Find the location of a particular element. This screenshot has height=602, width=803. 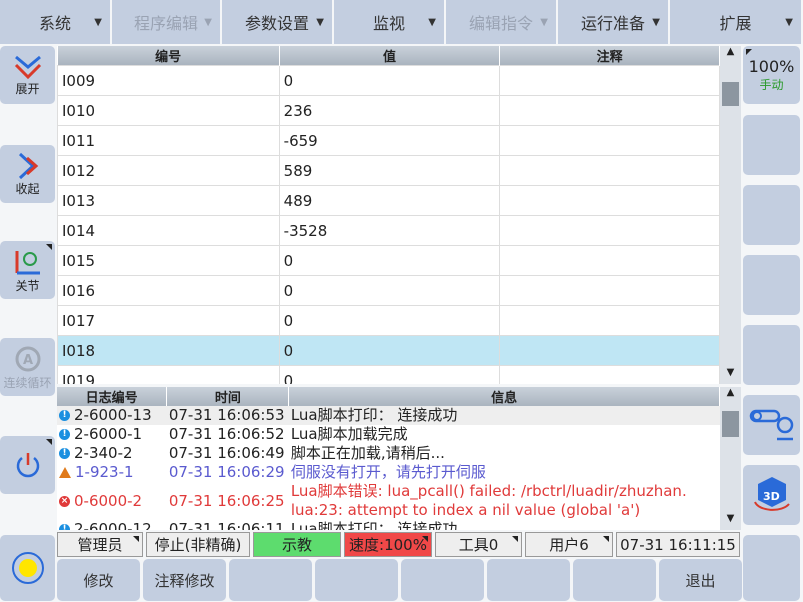

speed-status: 速度:100% is located at coordinates (388, 544).